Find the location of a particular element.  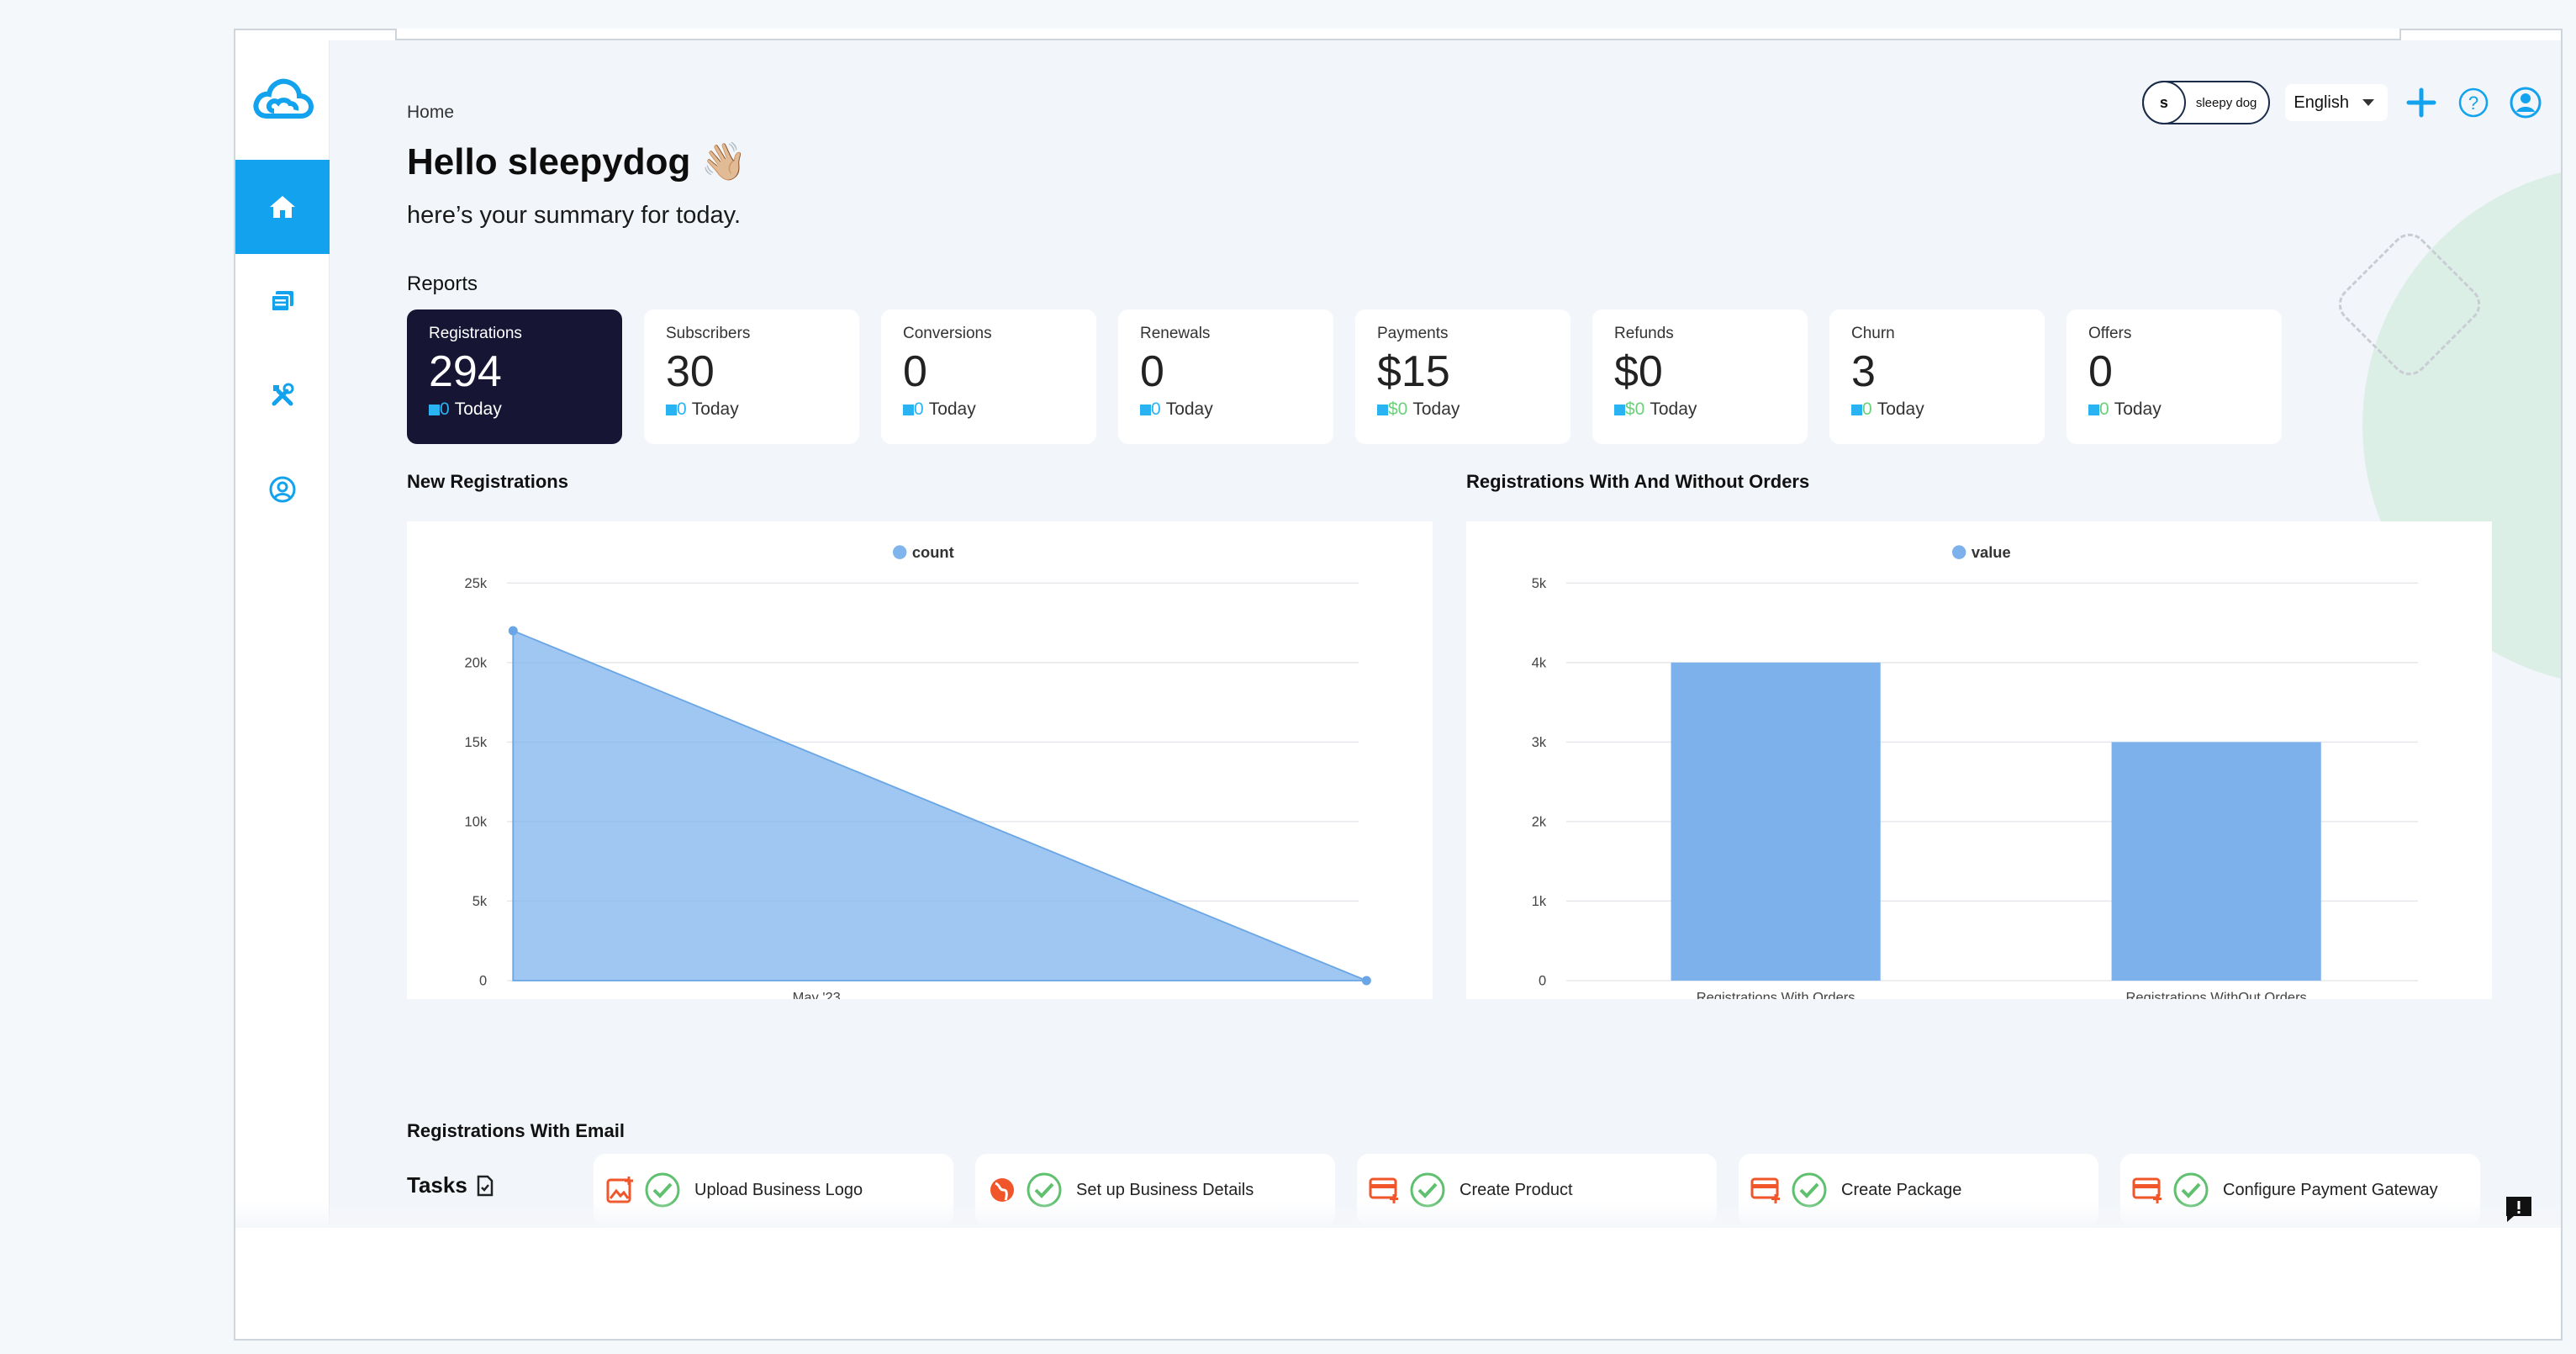

chevron-down-icon is located at coordinates (2368, 102).